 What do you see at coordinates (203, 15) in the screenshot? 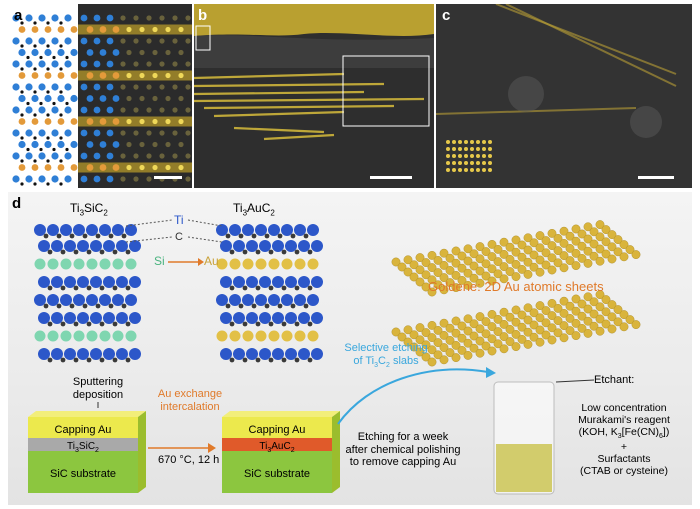
I see `panel-b-label: b` at bounding box center [203, 15].